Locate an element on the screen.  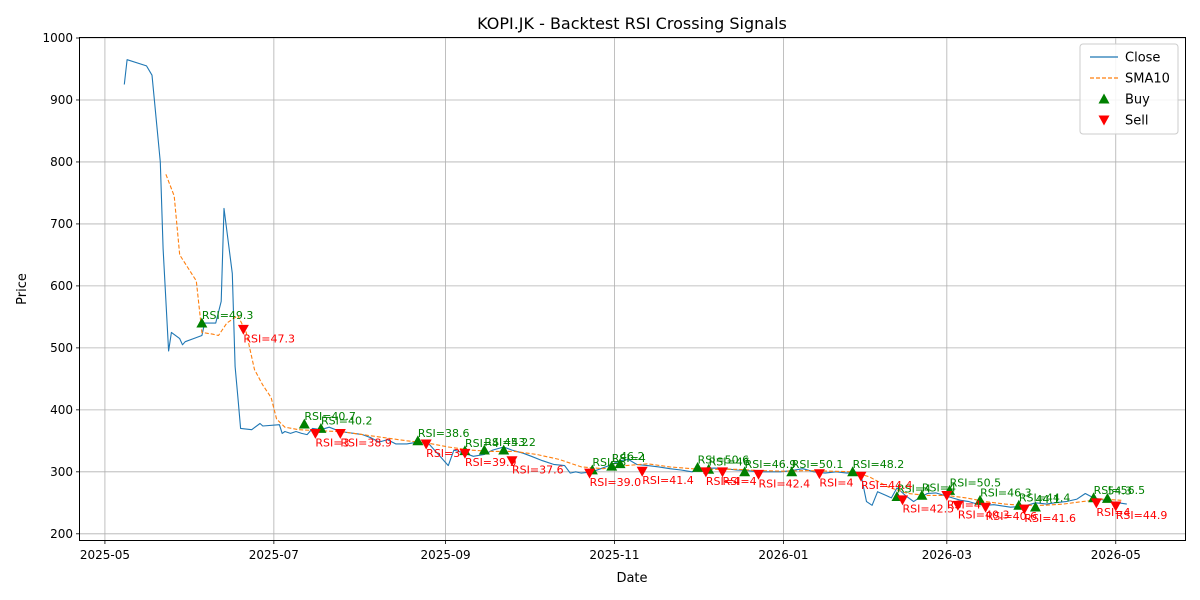
x-tick-label: 2025-11 is located at coordinates (614, 555).